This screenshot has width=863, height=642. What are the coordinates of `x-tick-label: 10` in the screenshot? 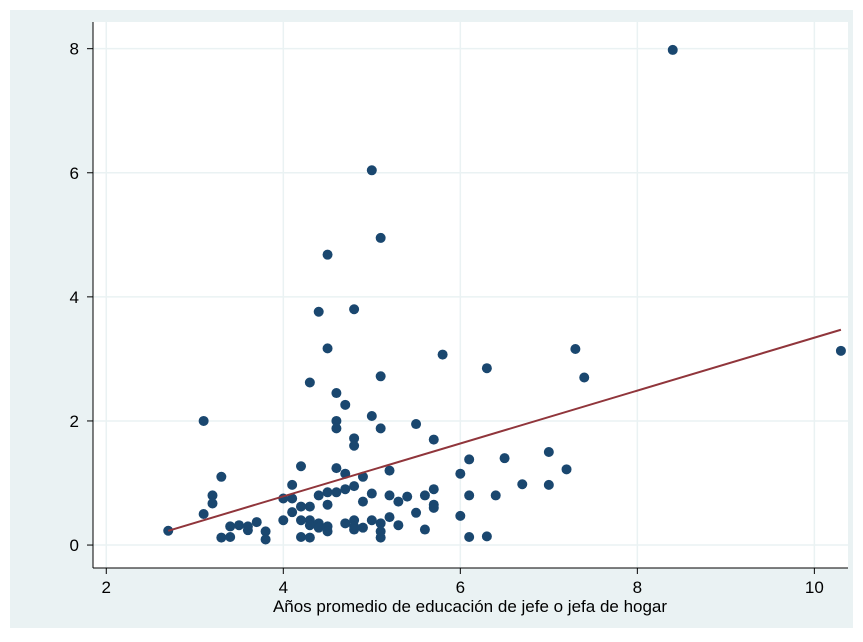 It's located at (814, 587).